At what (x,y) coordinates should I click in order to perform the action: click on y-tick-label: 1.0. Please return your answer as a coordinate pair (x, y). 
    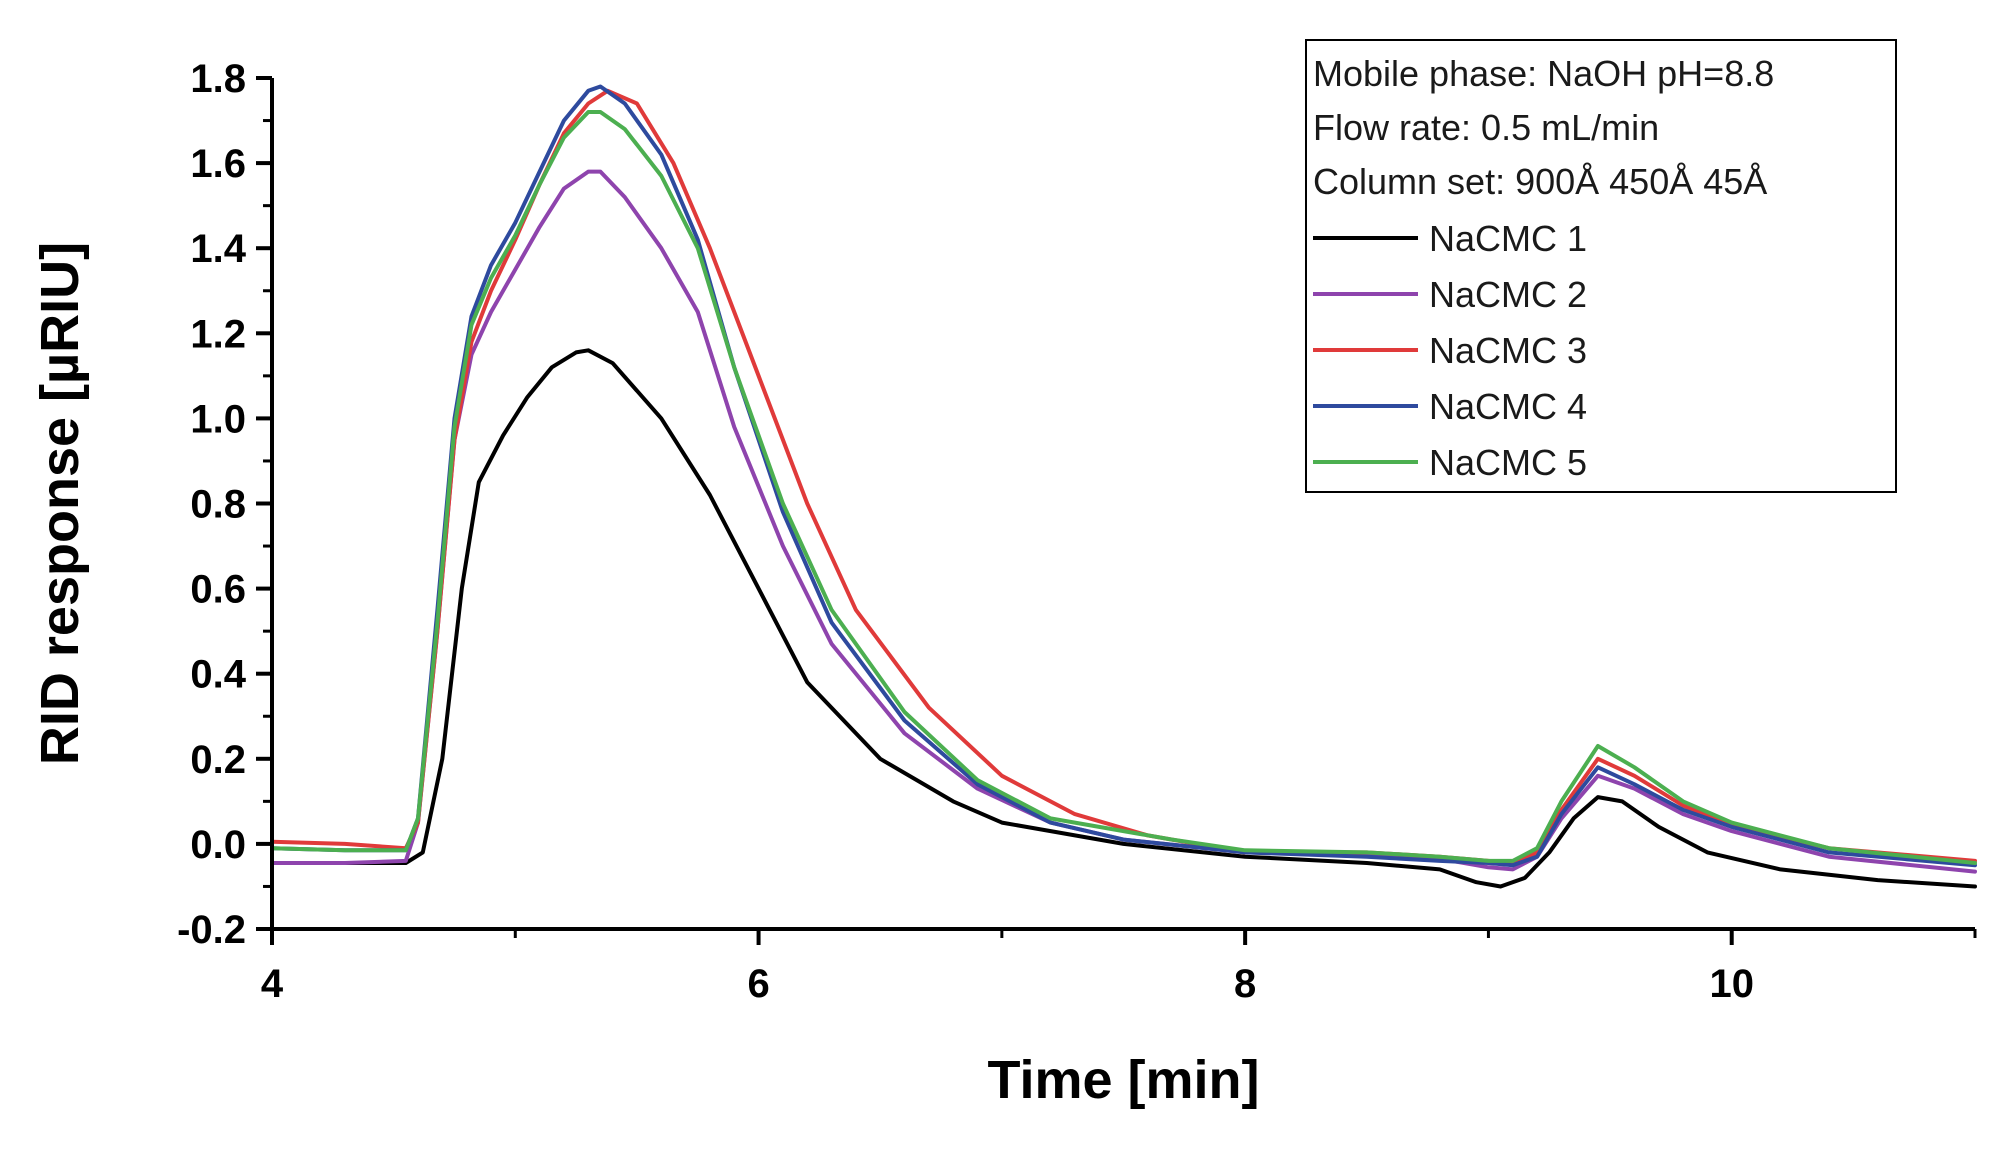
    Looking at the image, I should click on (218, 419).